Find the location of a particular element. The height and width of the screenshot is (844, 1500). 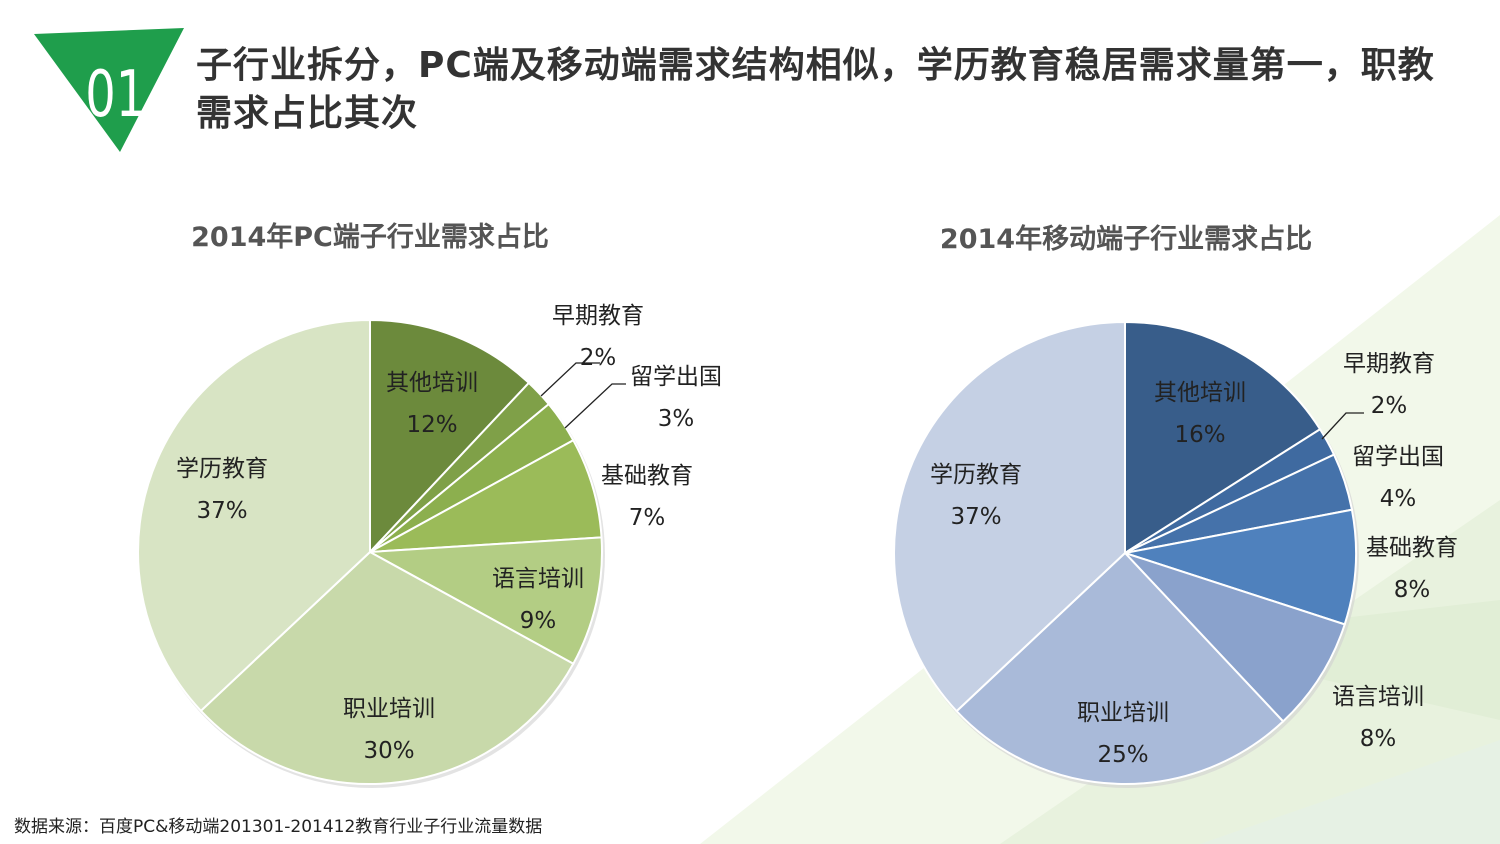

mobile-chart-title: 2014年移动端子行业需求占比 is located at coordinates (1126, 239).